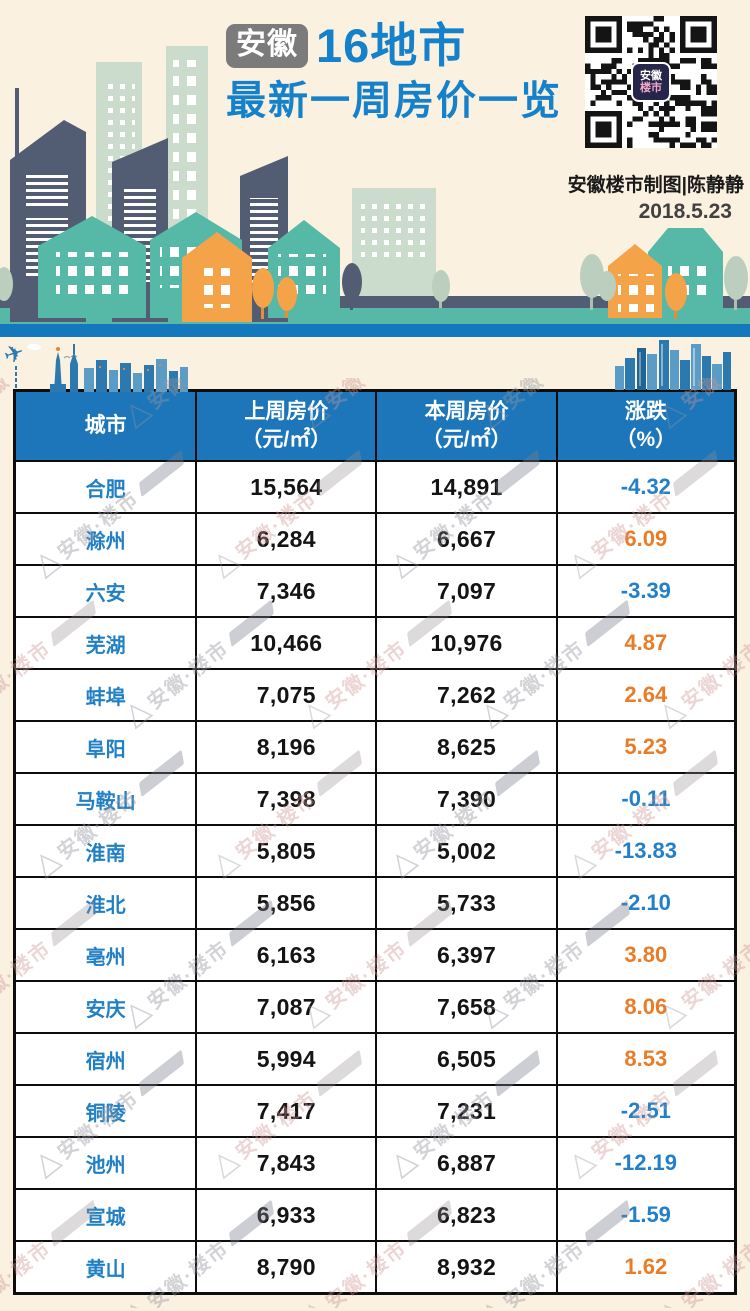 This screenshot has width=750, height=1311. Describe the element at coordinates (105, 1267) in the screenshot. I see `city-cell: 黄山` at that location.